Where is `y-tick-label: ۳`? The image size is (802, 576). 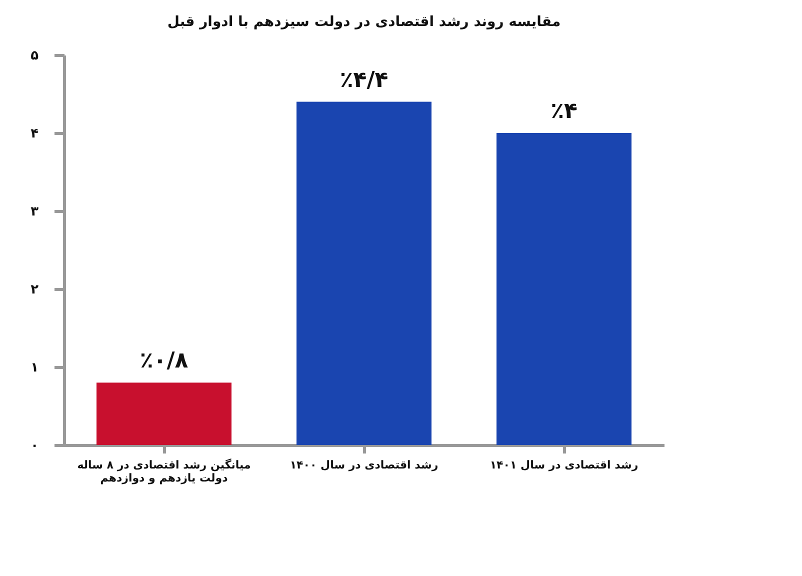
y-tick-label: ۳ is located at coordinates (34, 212).